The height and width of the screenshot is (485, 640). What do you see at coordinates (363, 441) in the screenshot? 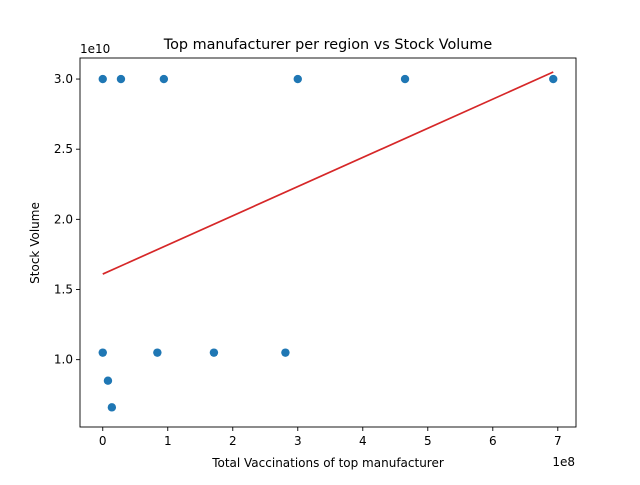
I see `x-tick-label: 4` at bounding box center [363, 441].